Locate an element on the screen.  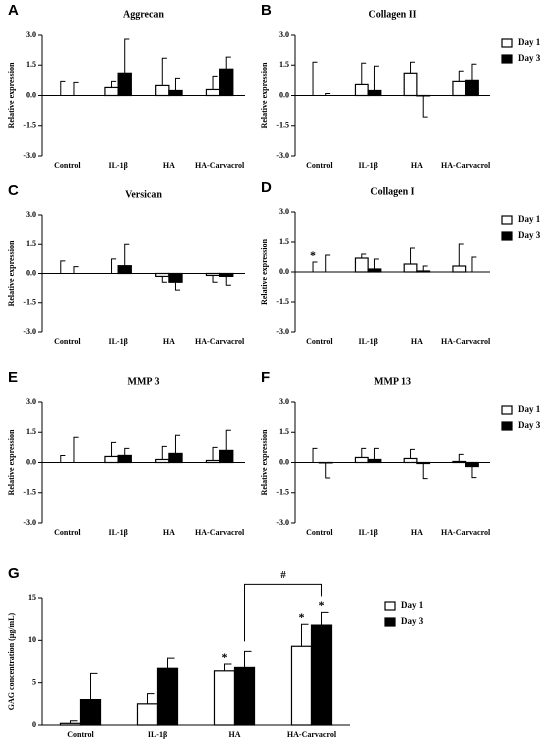
panel-letter: D is located at coordinates (266, 187).